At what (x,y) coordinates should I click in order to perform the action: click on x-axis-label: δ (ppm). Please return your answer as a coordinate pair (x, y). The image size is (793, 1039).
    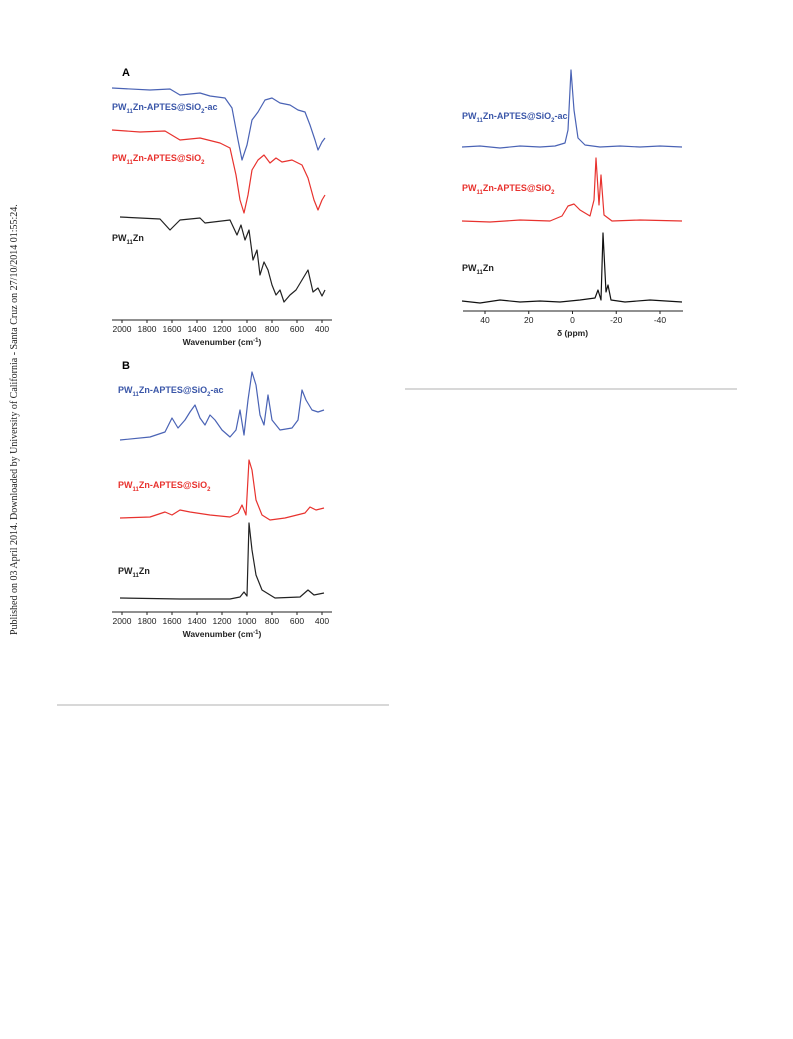
    Looking at the image, I should click on (572, 333).